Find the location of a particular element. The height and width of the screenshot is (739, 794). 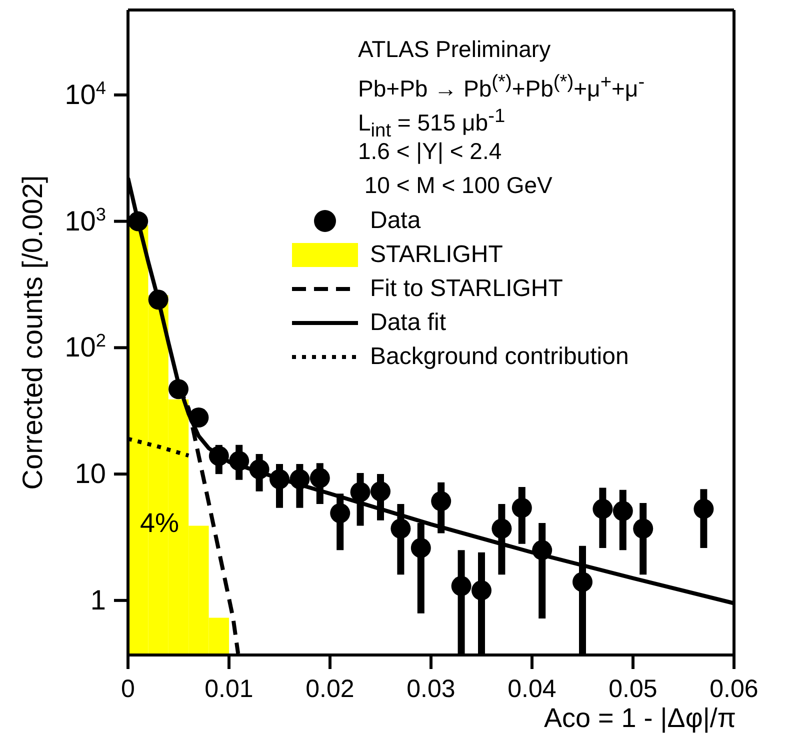

legend-label: Data fit is located at coordinates (408, 323).